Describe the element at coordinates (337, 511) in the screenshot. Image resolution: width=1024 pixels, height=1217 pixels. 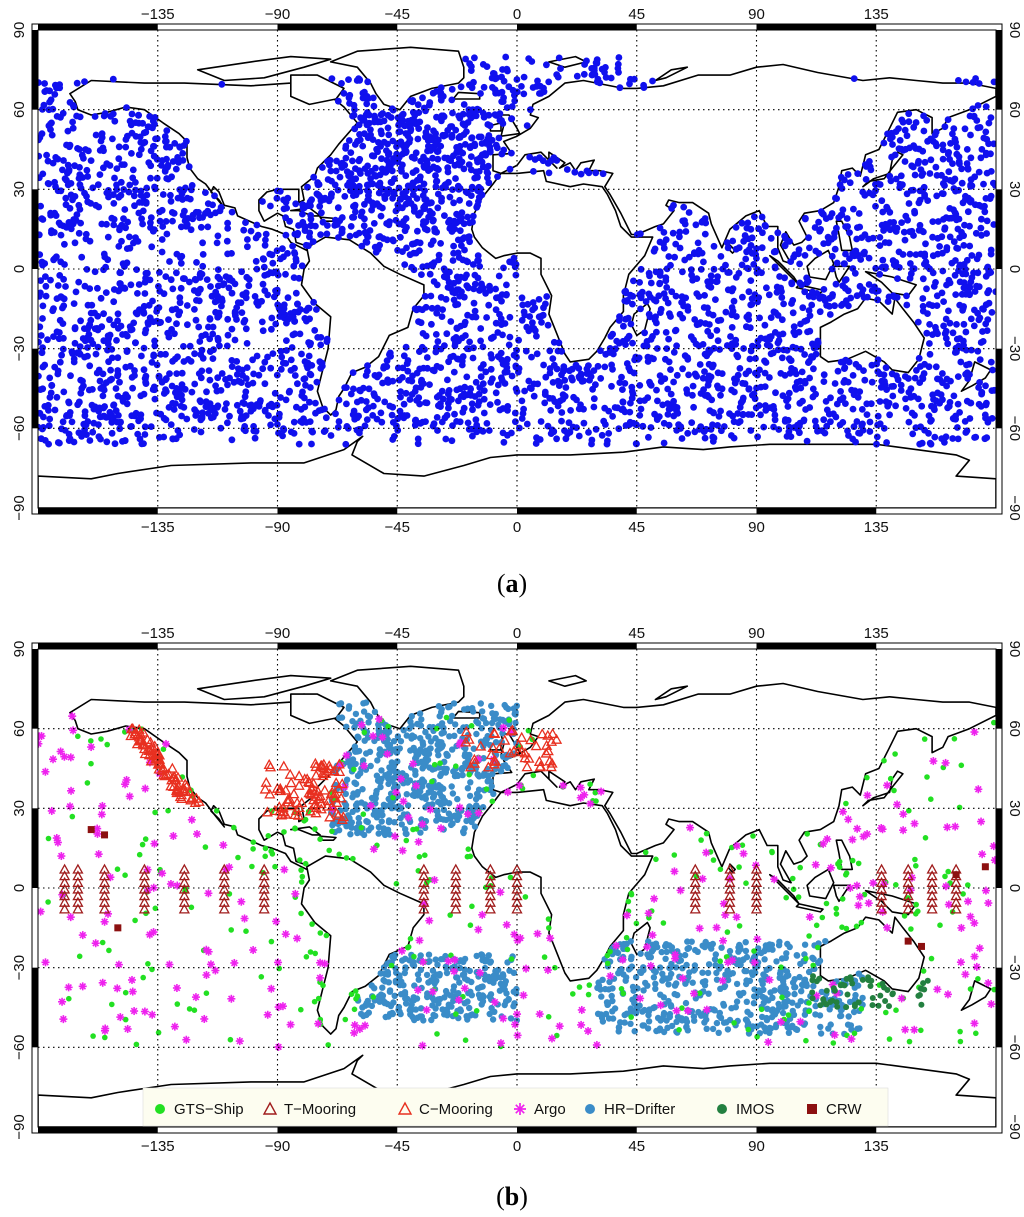
I see `frame-segment` at that location.